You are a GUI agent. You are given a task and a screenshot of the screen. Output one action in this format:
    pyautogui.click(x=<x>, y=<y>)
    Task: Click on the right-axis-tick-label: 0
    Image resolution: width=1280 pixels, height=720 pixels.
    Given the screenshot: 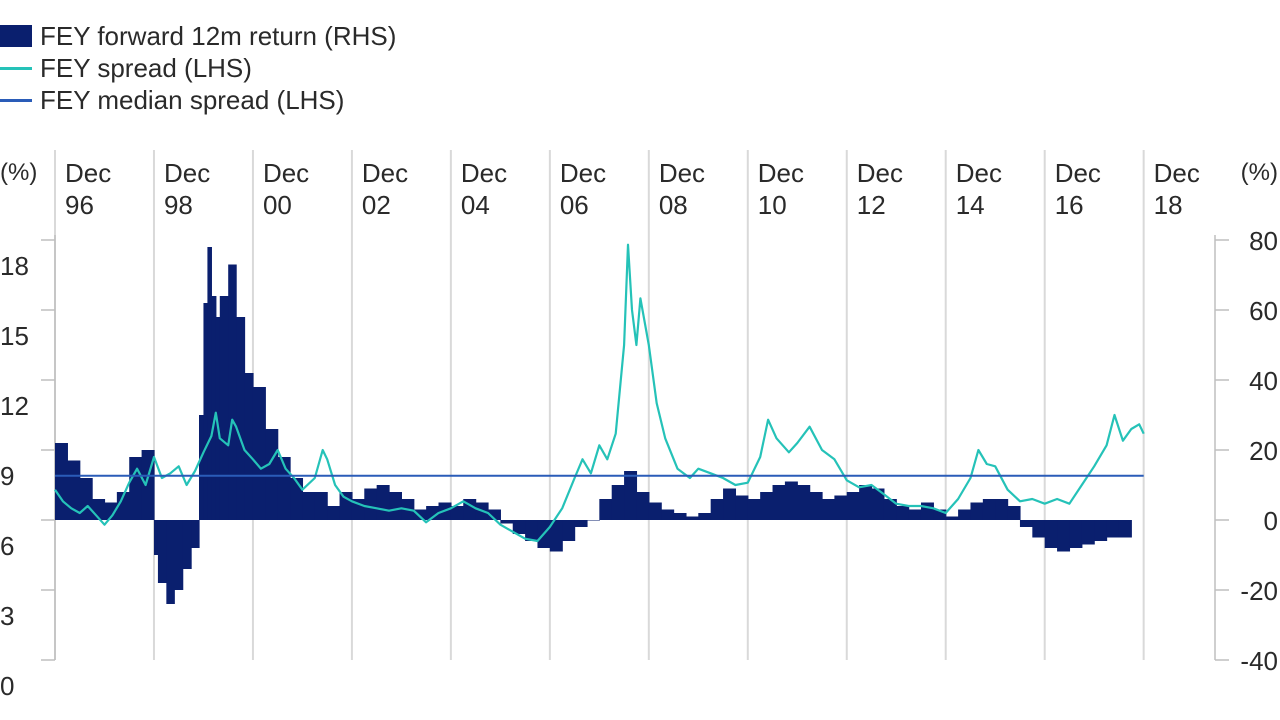 What is the action you would take?
    pyautogui.click(x=1271, y=521)
    